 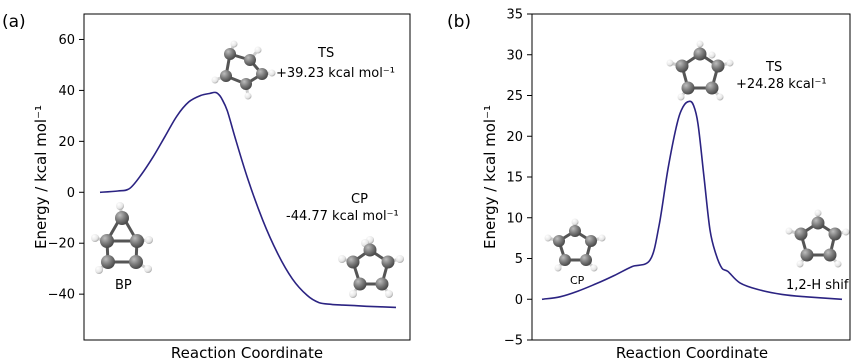 I want to click on panel-a-ts-energy: +39.23 kcal mol⁻¹, so click(x=335, y=73).